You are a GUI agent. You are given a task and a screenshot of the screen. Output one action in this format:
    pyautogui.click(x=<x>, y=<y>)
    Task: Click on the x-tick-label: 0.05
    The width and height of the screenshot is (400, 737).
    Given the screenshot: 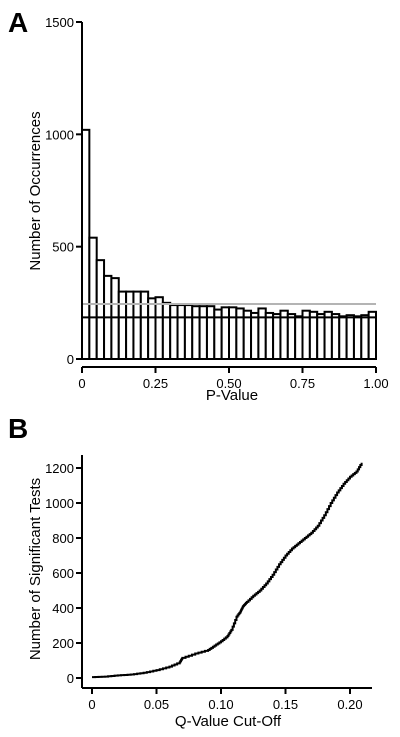 What is the action you would take?
    pyautogui.click(x=156, y=704)
    